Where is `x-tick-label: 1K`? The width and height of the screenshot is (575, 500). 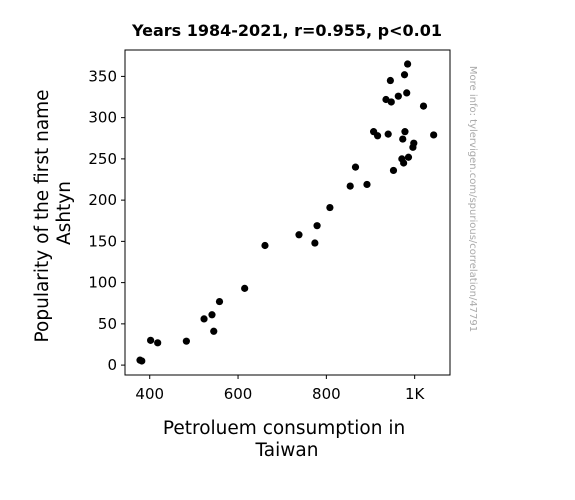
x-tick-label: 1K is located at coordinates (415, 394).